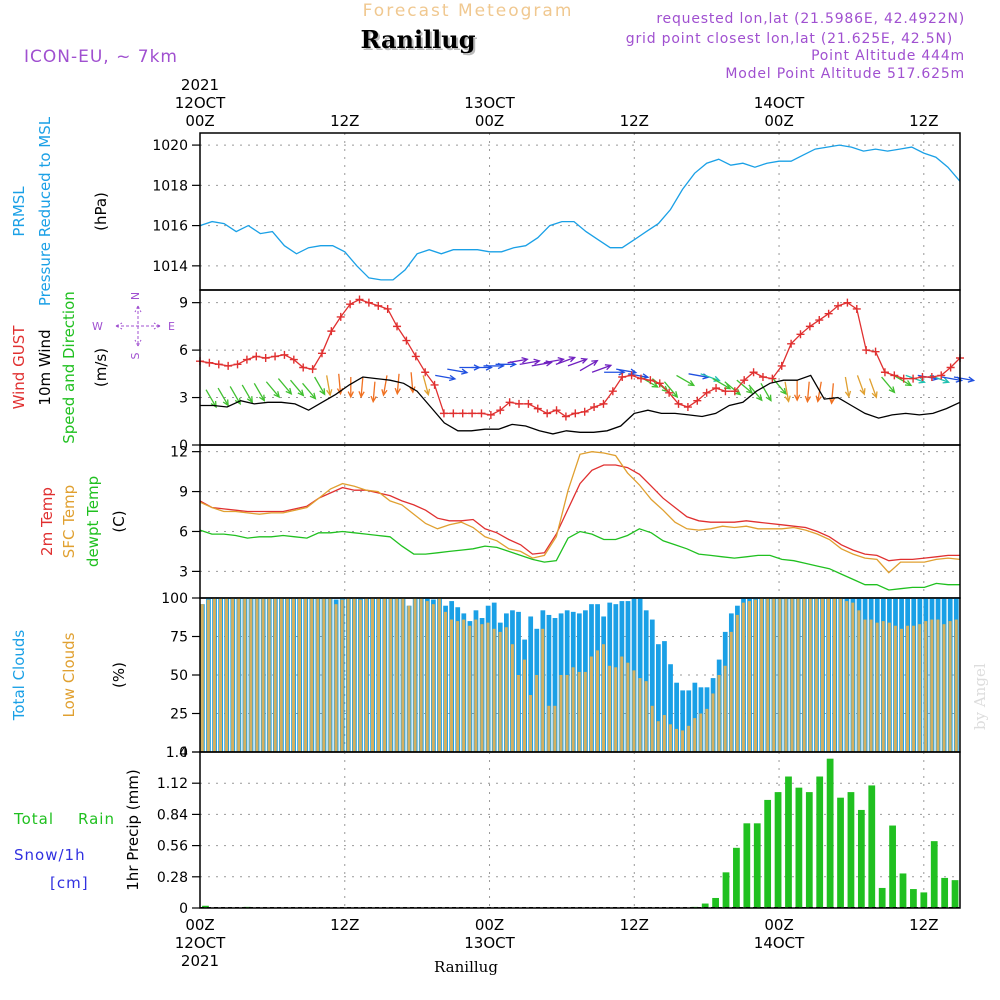 The image size is (1000, 1000). I want to click on clouds-label: Low Clouds, so click(69, 674).